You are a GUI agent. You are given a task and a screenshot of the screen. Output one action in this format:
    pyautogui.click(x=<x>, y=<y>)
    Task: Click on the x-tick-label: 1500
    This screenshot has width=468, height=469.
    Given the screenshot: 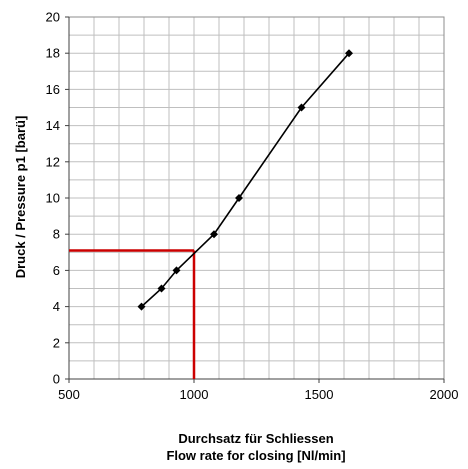 What is the action you would take?
    pyautogui.click(x=319, y=394)
    